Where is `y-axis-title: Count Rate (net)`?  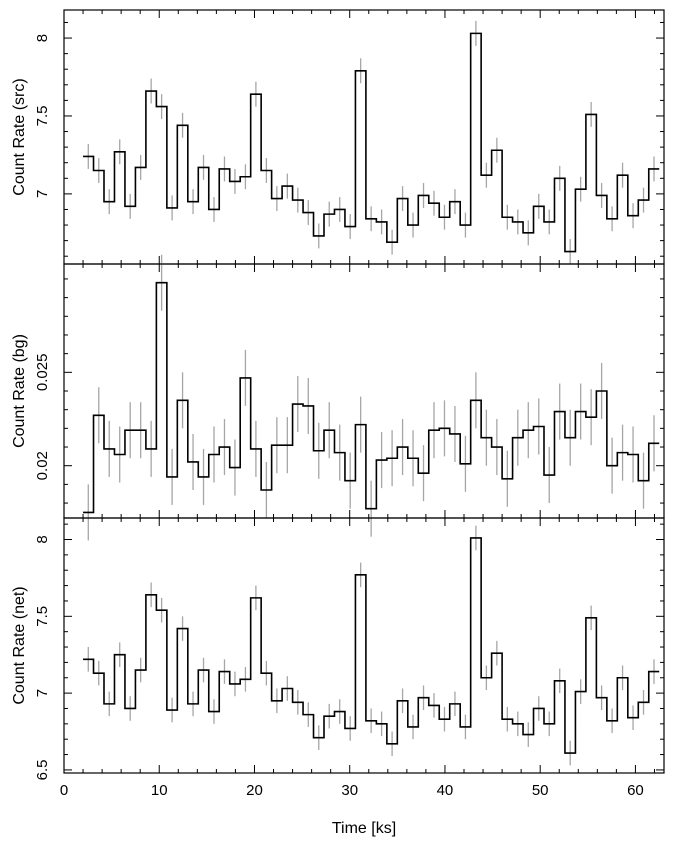 y-axis-title: Count Rate (net) is located at coordinates (19, 645).